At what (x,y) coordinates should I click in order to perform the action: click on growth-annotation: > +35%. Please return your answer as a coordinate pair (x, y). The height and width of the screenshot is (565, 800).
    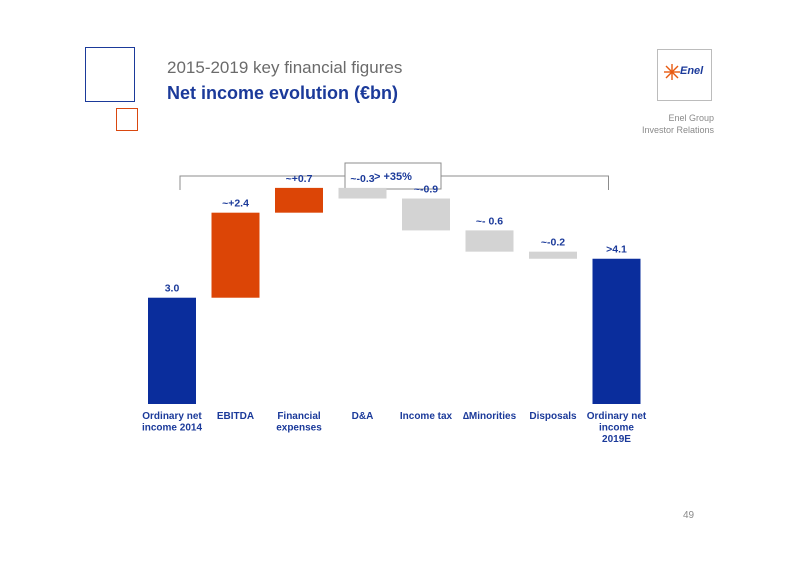
    Looking at the image, I should click on (394, 176).